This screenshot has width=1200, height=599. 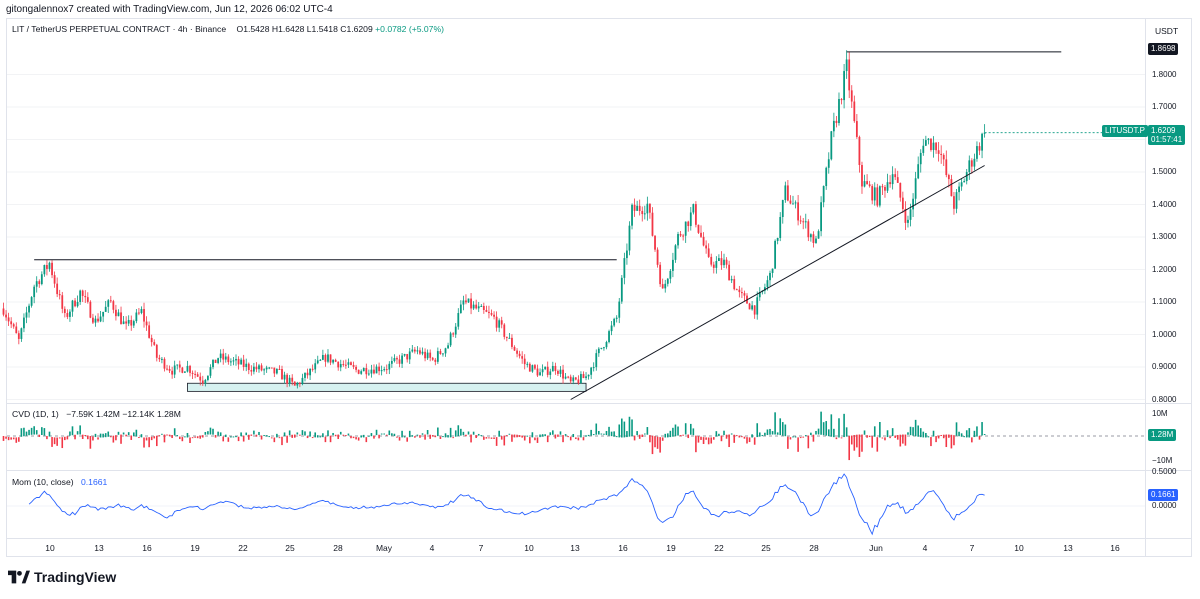 I want to click on mom-label: Mom (10, close), so click(x=43, y=482).